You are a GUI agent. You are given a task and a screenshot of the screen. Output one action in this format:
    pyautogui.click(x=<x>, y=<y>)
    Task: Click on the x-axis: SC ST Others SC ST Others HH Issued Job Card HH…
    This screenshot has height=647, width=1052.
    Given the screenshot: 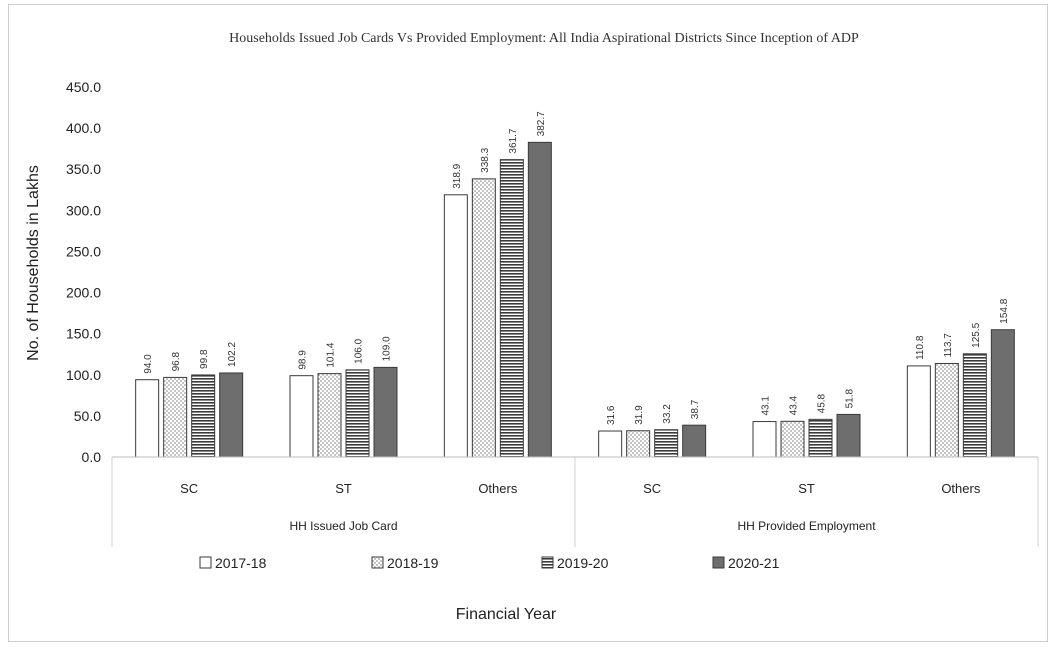 What is the action you would take?
    pyautogui.click(x=575, y=501)
    